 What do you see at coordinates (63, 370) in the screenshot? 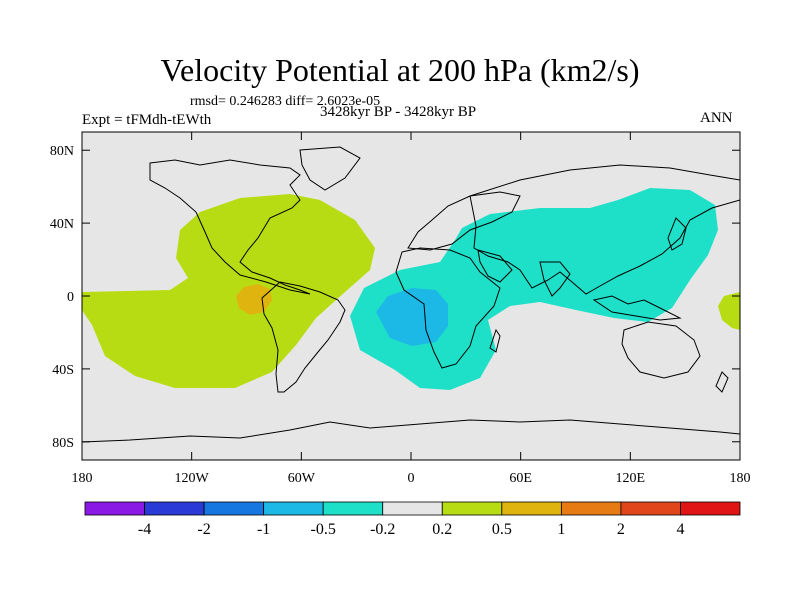
I see `lat-tick-label: 40S` at bounding box center [63, 370].